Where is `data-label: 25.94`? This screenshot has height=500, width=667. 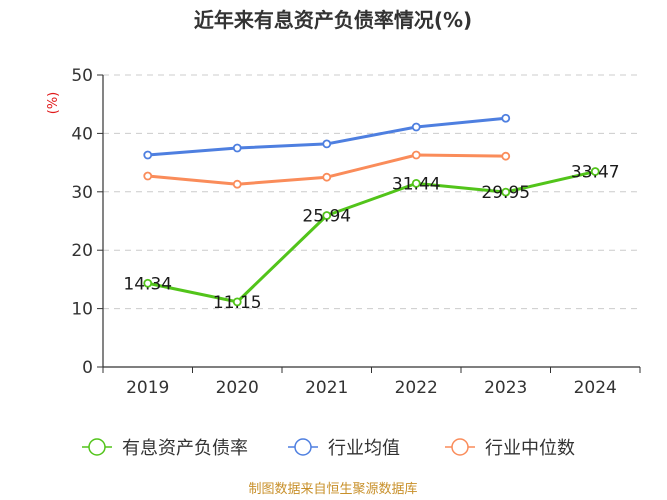
data-label: 25.94 is located at coordinates (326, 217).